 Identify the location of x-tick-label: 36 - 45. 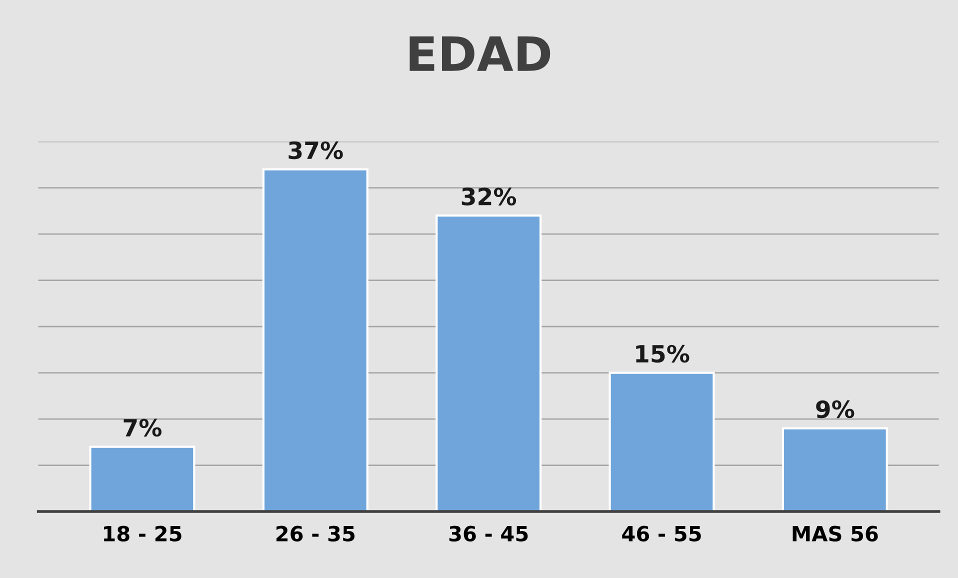
(488, 534).